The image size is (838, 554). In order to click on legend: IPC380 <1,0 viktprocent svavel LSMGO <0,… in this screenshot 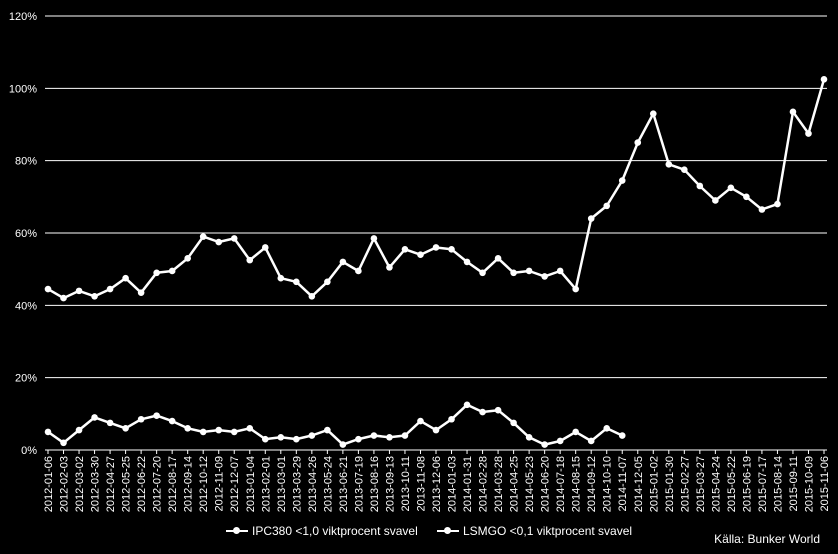, I will do `click(419, 535)`.